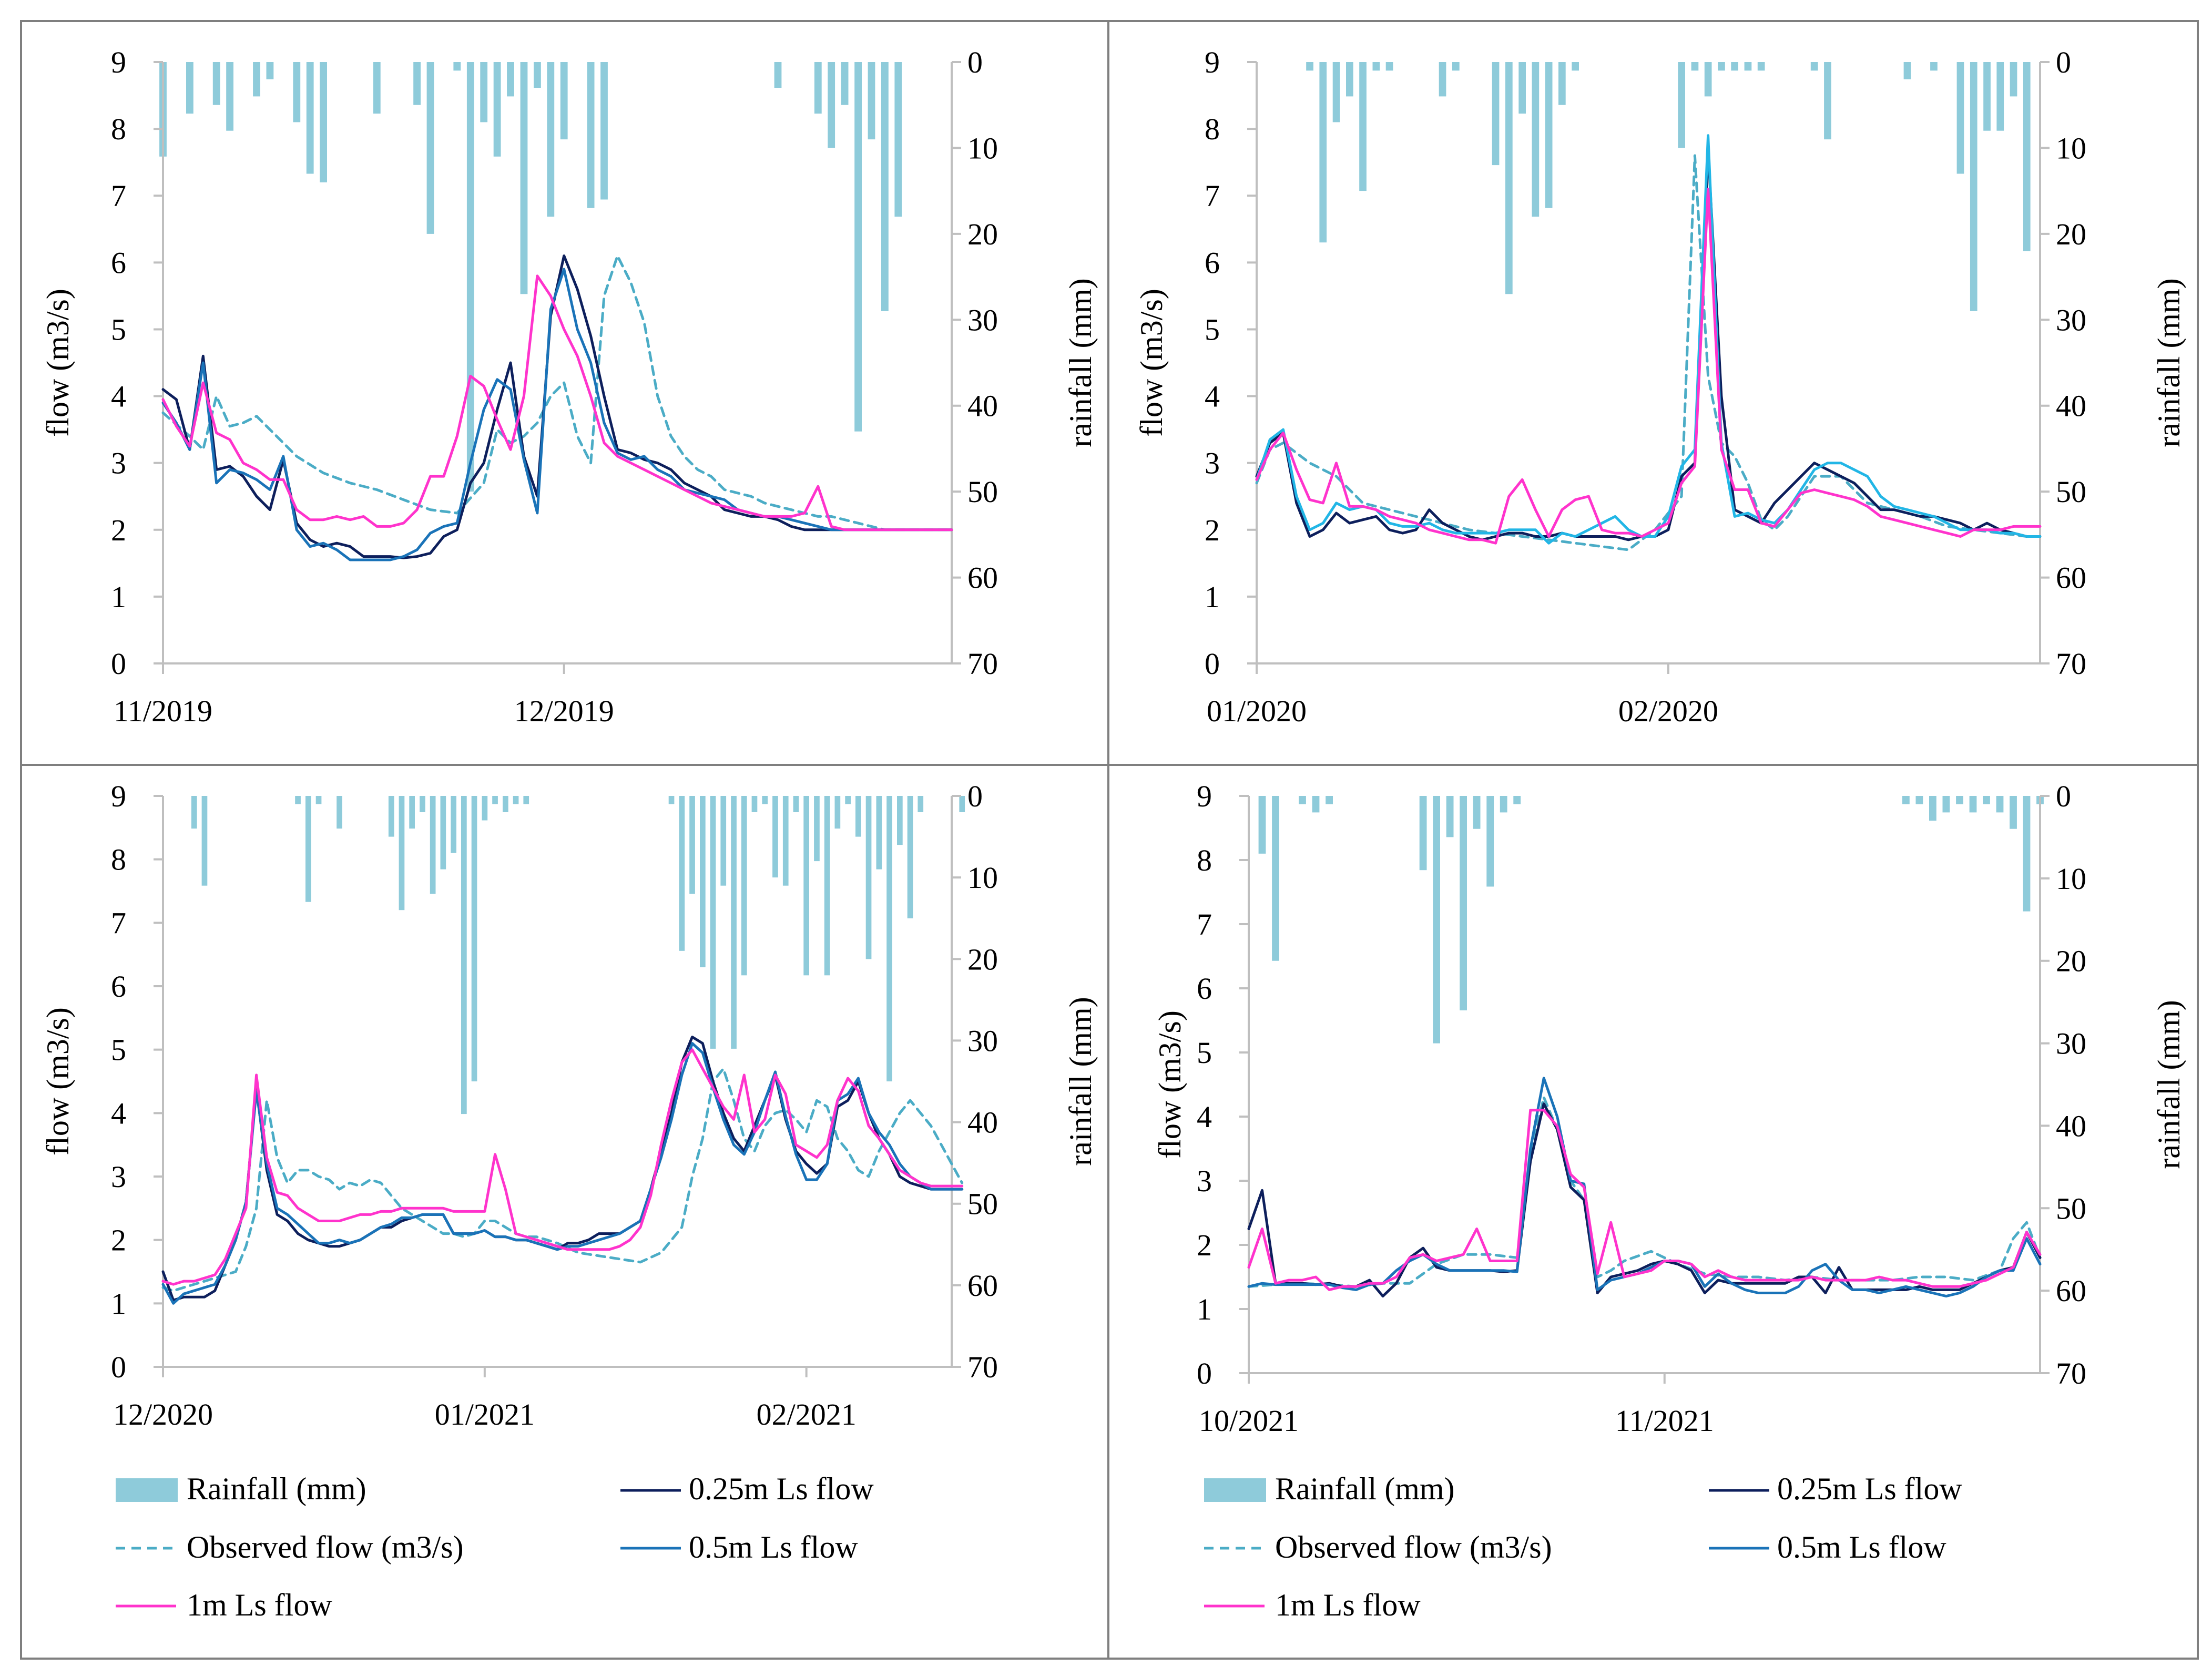  What do you see at coordinates (1869, 1489) in the screenshot?
I see `legend-ls025-label: 0.25m Ls flow` at bounding box center [1869, 1489].